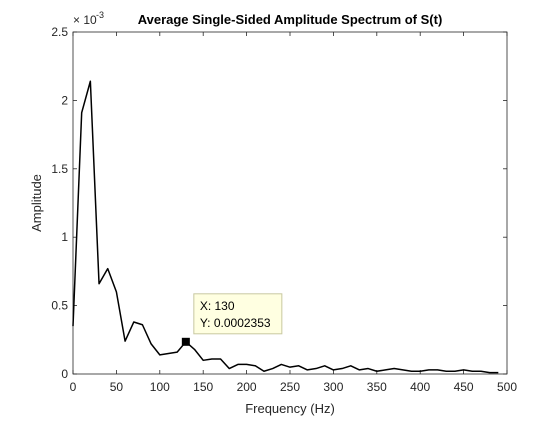 The height and width of the screenshot is (425, 560). What do you see at coordinates (36, 203) in the screenshot?
I see `y-axis-label: Amplitude` at bounding box center [36, 203].